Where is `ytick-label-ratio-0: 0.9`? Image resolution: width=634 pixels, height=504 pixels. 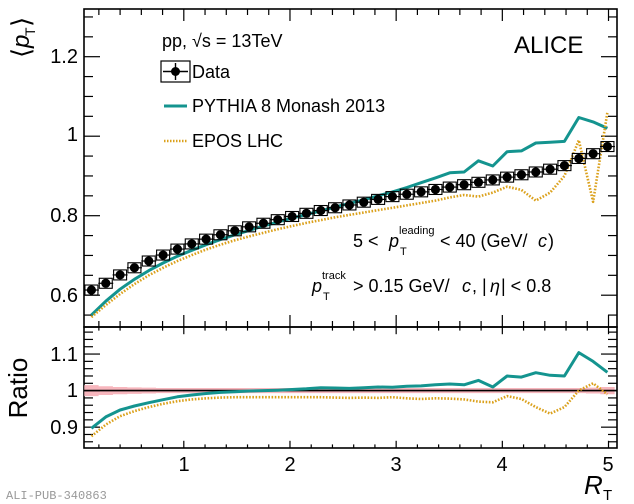 ytick-label-ratio-0: 0.9 is located at coordinates (64, 428).